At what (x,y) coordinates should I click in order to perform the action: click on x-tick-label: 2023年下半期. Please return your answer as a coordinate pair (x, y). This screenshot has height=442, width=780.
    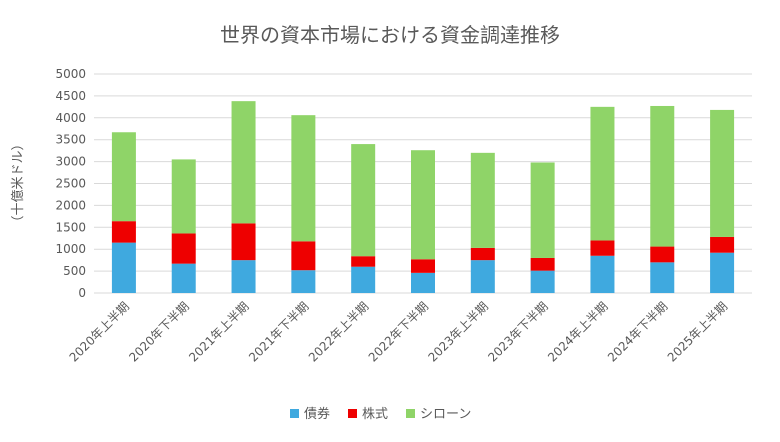
    Looking at the image, I should click on (517, 331).